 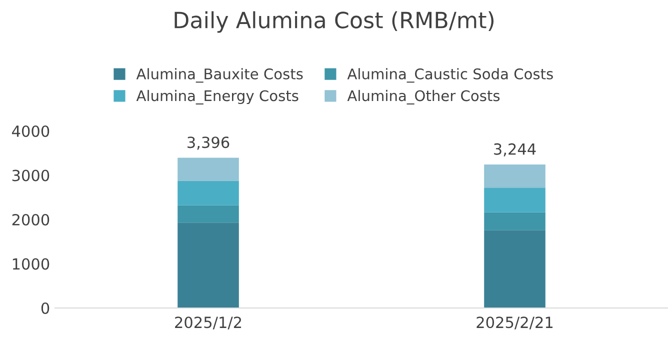 I want to click on x-tick-label: 2025/2/21, so click(x=514, y=323).